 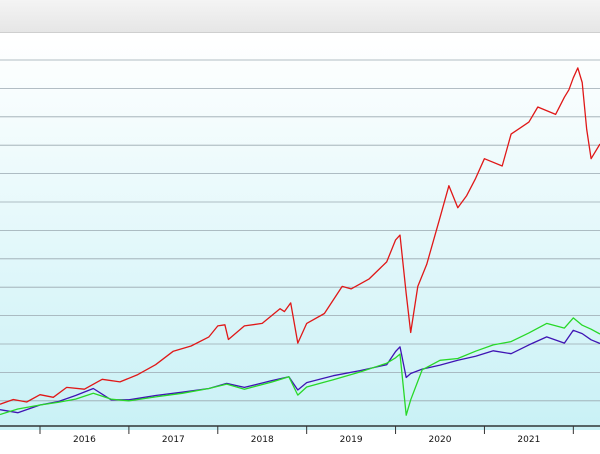 What do you see at coordinates (440, 440) in the screenshot?
I see `x-tick-label: 2020` at bounding box center [440, 440].